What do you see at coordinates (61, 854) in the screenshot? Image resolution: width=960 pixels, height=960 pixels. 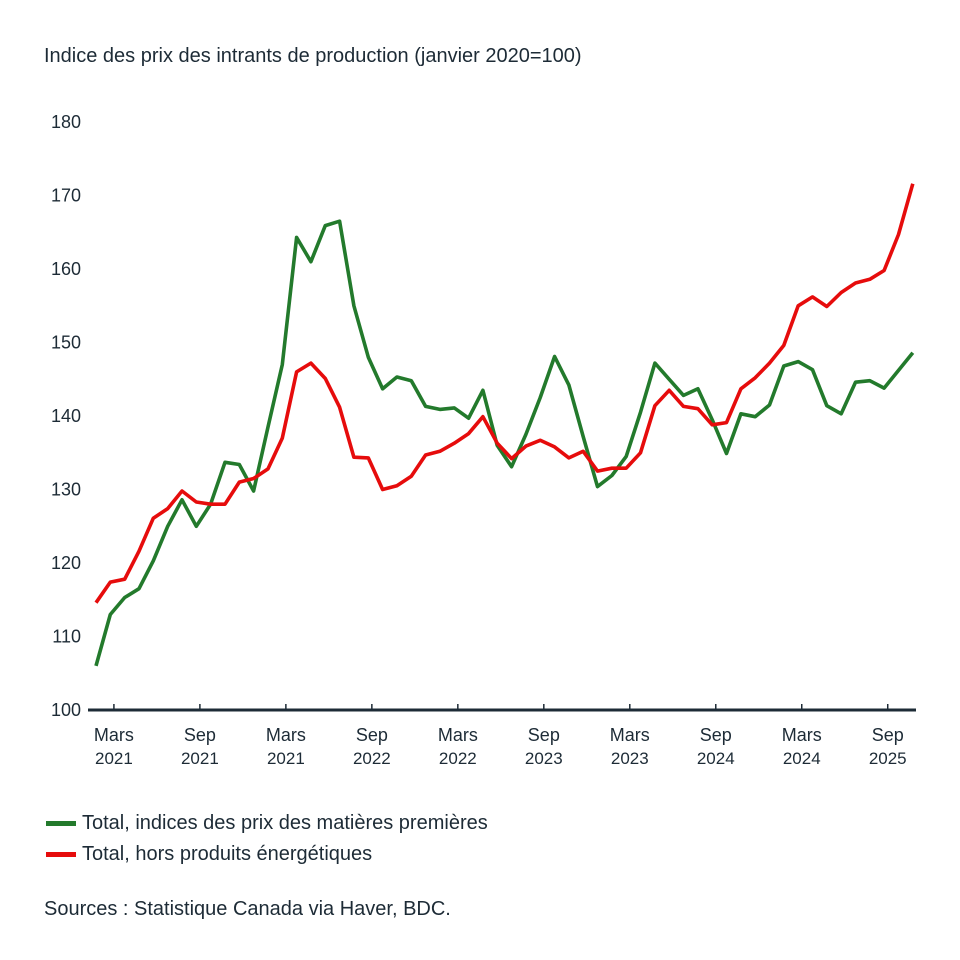 I see `legend-swatch-red` at bounding box center [61, 854].